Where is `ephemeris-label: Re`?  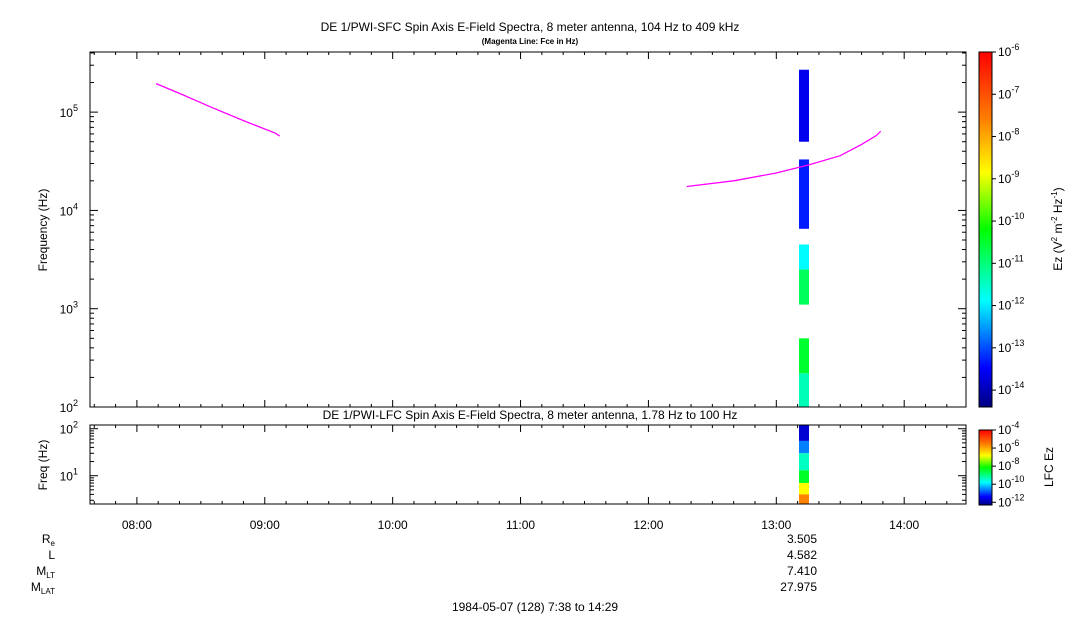 ephemeris-label: Re is located at coordinates (49, 540).